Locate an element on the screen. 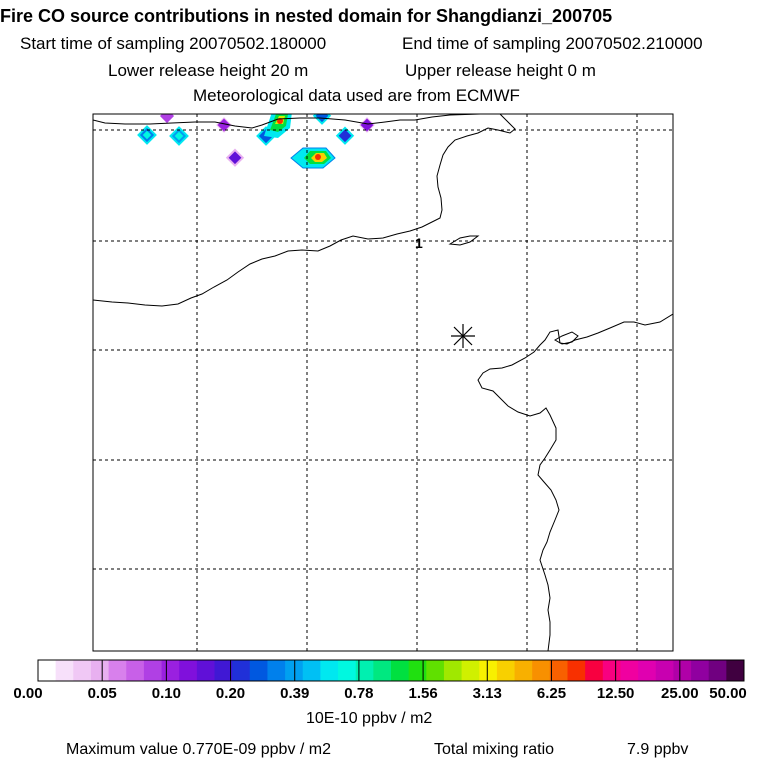 Image resolution: width=768 pixels, height=768 pixels. map-label-1: 1 is located at coordinates (419, 243).